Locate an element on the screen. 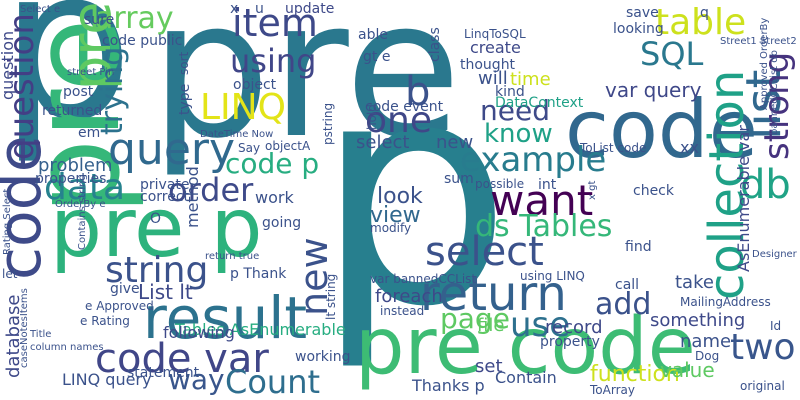  word: sum is located at coordinates (459, 179).